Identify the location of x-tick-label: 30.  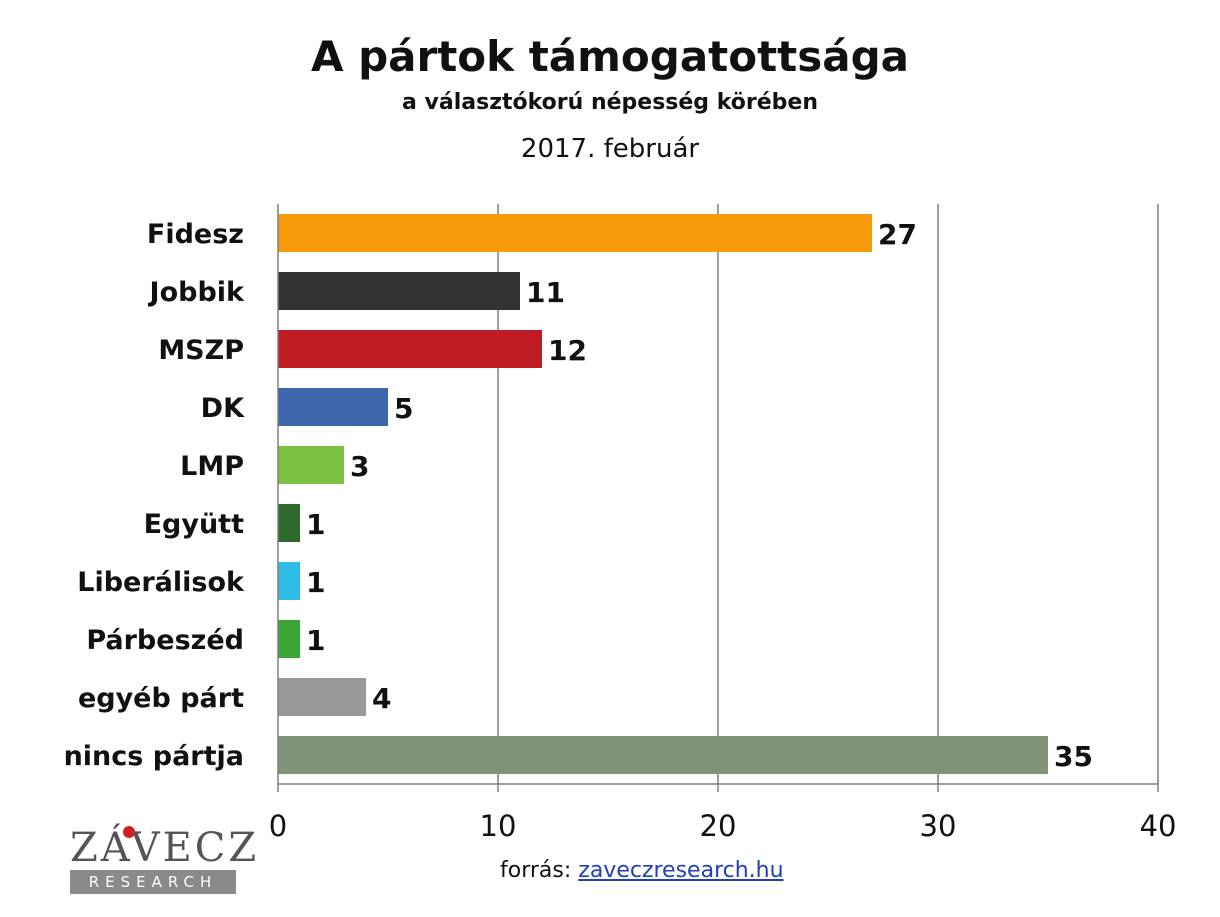
(938, 826).